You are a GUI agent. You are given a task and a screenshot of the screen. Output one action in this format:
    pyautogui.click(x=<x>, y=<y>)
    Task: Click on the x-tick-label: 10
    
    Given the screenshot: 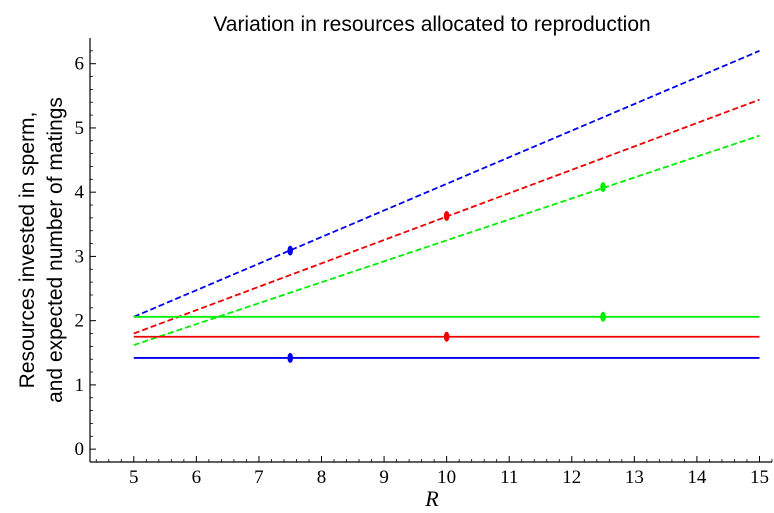 What is the action you would take?
    pyautogui.click(x=446, y=477)
    